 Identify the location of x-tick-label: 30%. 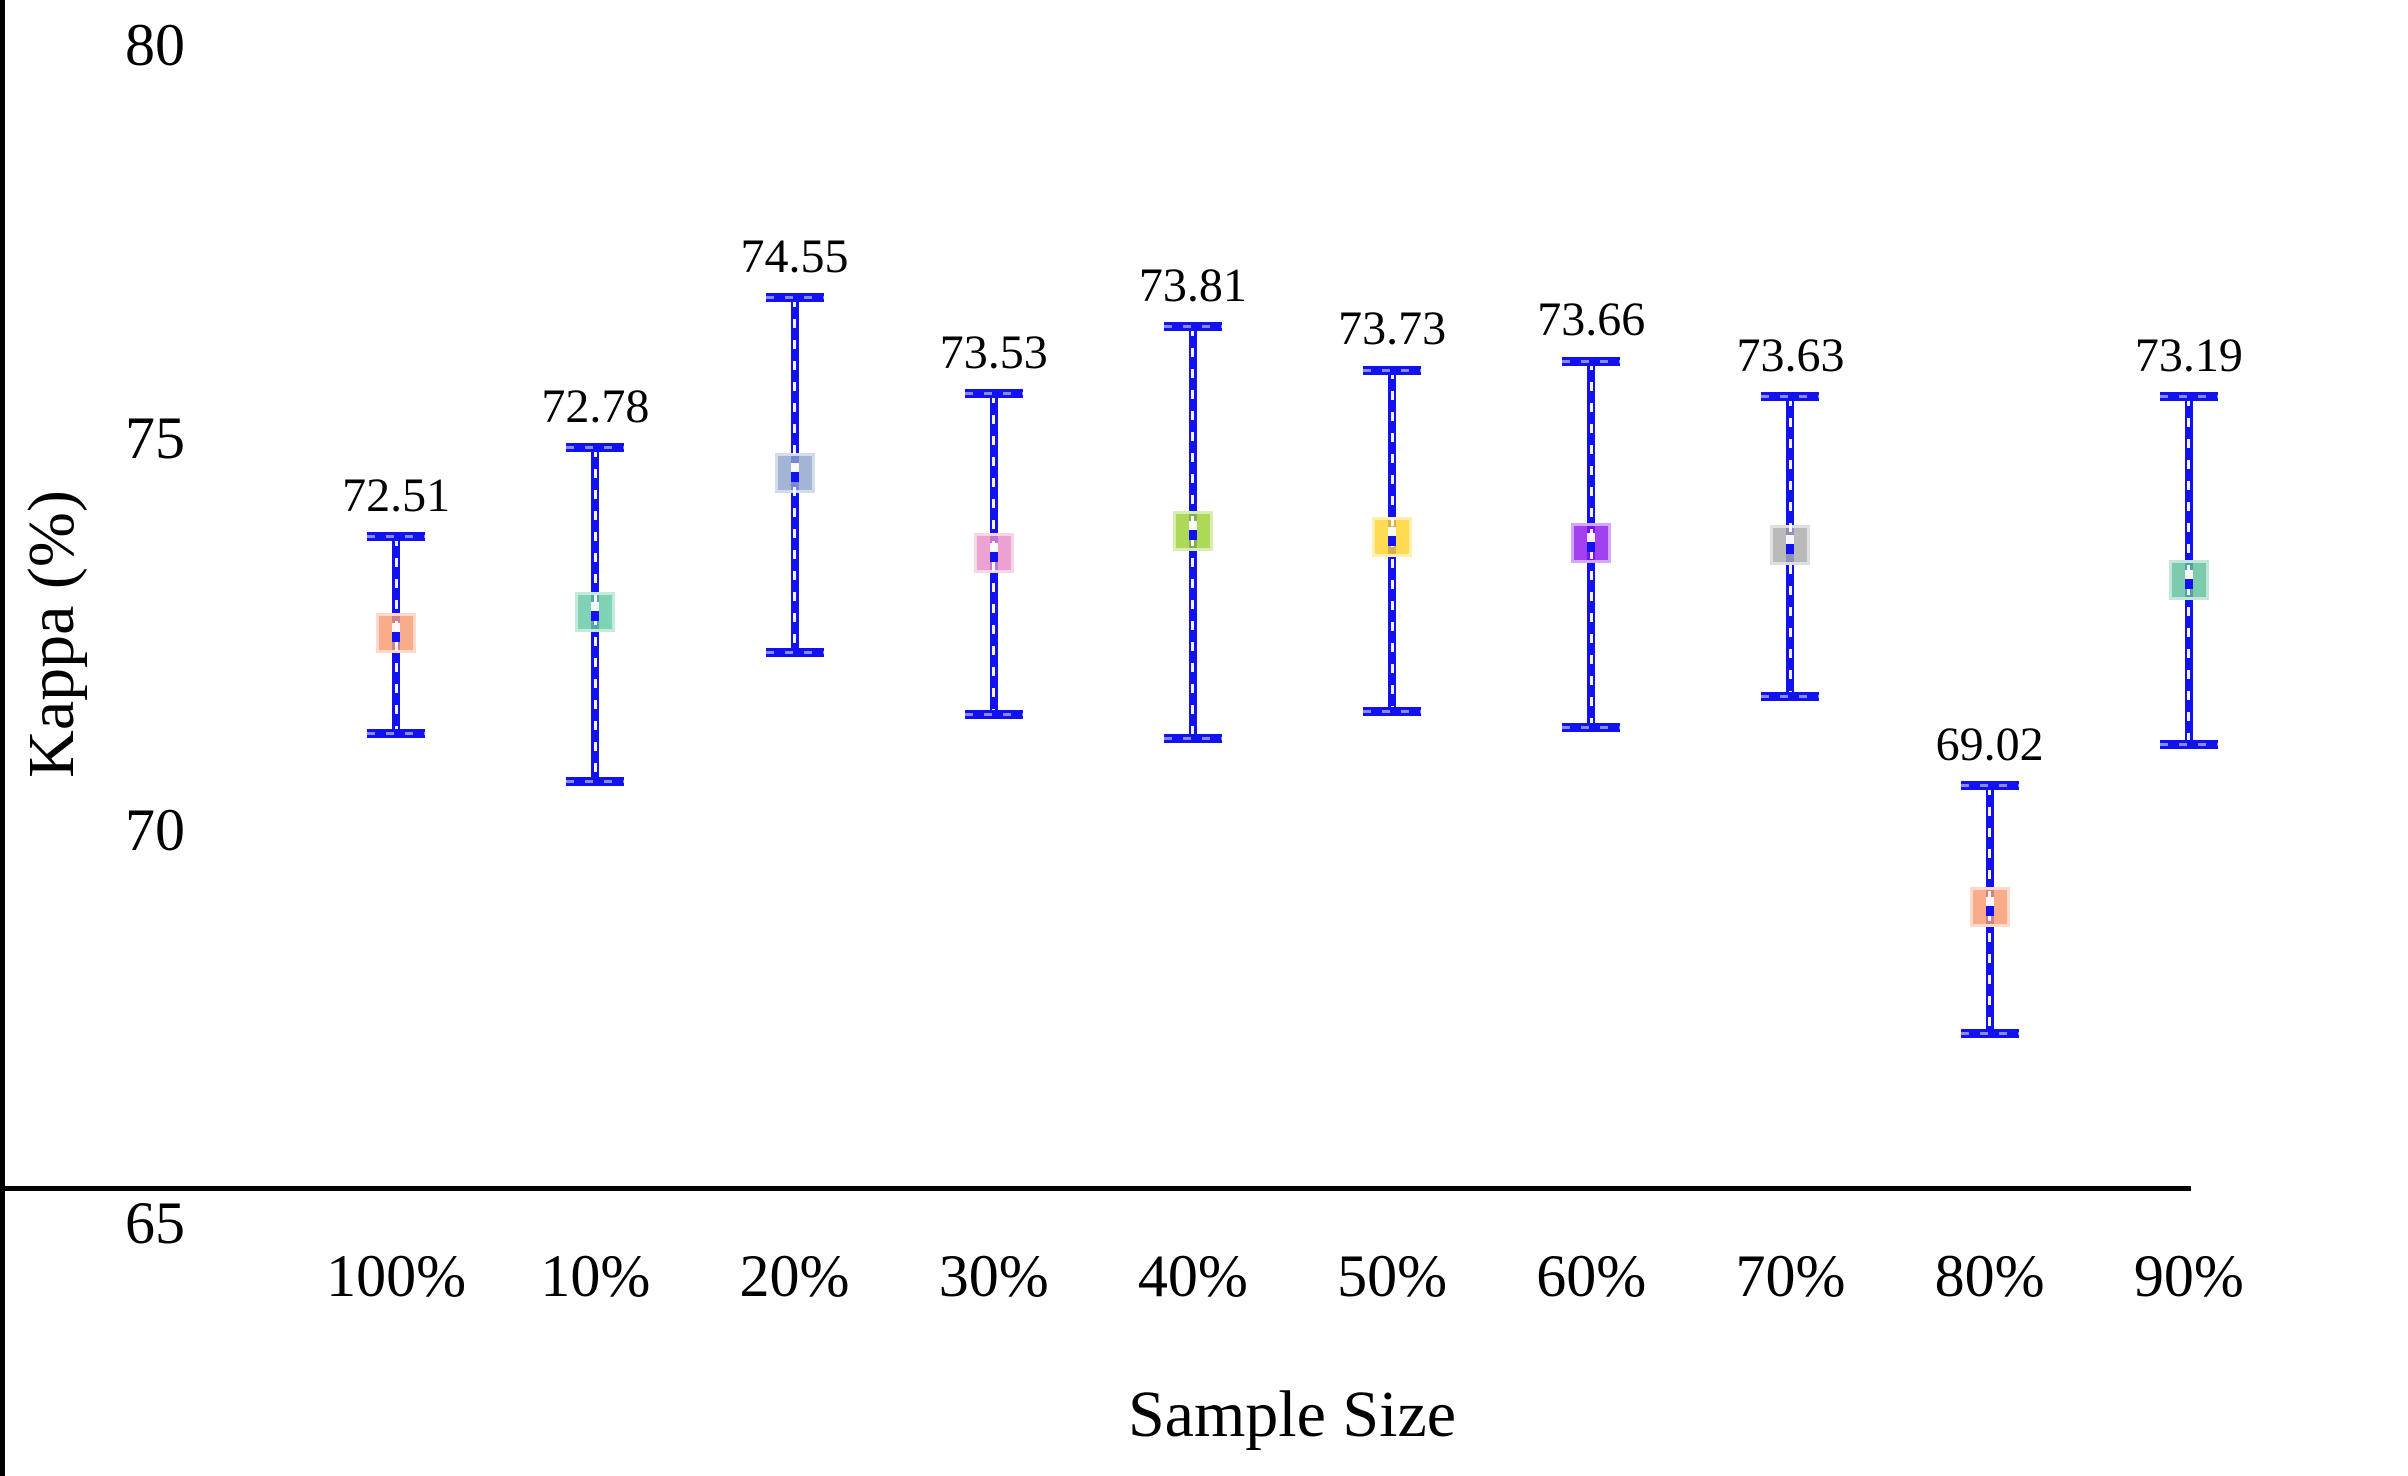
(993, 1276).